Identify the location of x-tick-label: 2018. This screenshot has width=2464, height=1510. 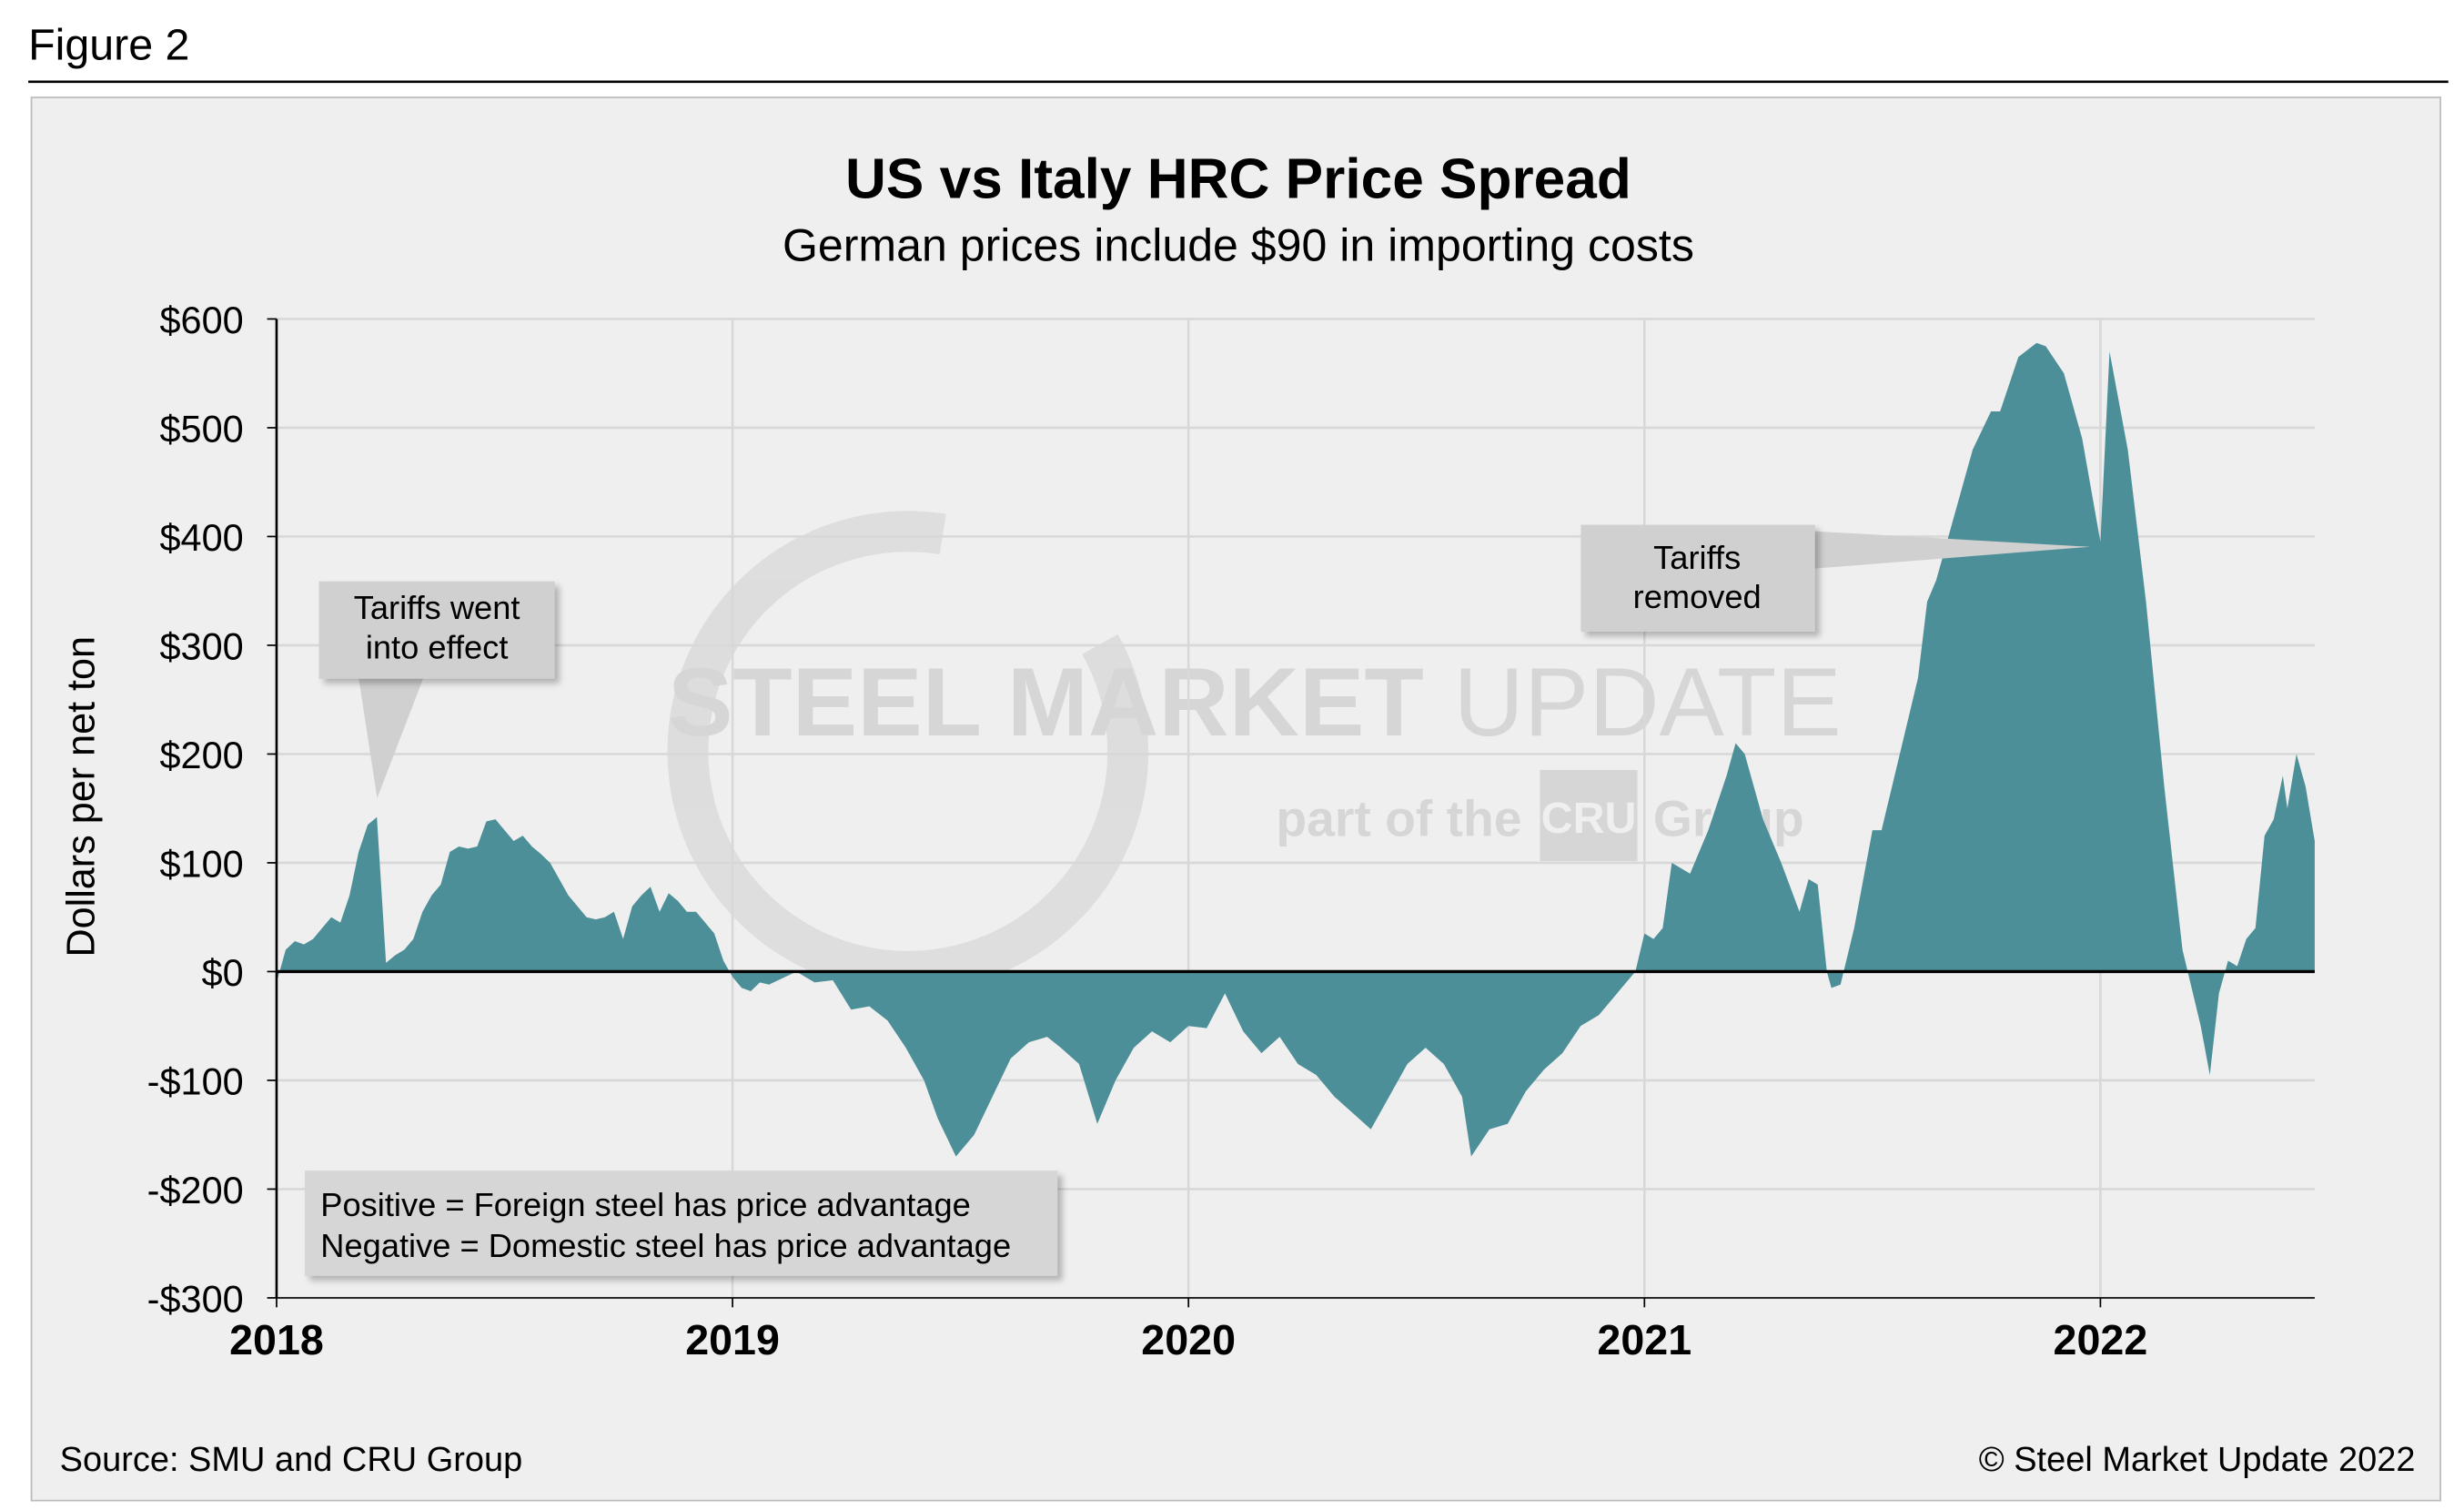
(276, 1339).